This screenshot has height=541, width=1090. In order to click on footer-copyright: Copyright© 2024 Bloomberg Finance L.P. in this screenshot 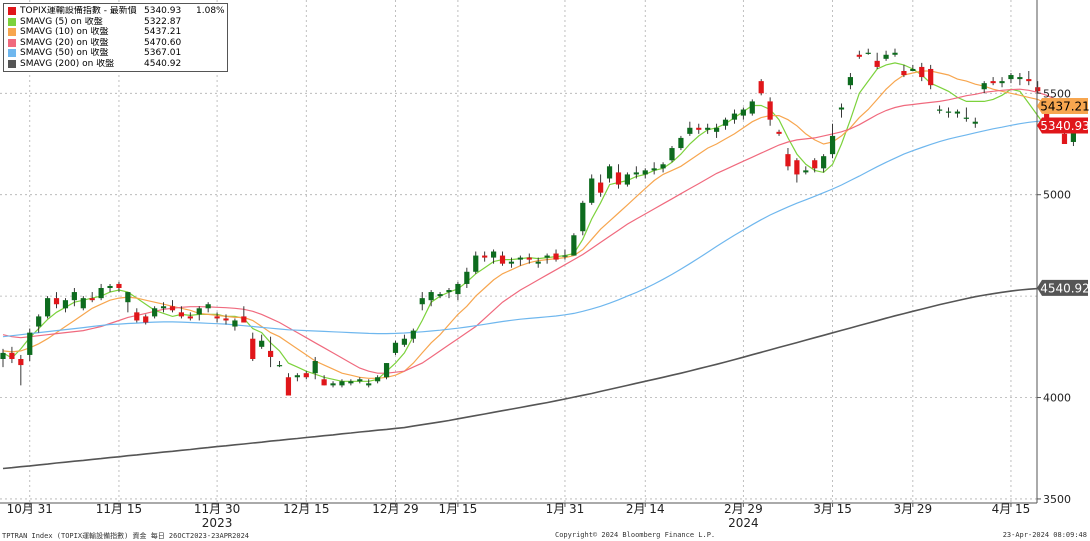, I will do `click(635, 535)`.